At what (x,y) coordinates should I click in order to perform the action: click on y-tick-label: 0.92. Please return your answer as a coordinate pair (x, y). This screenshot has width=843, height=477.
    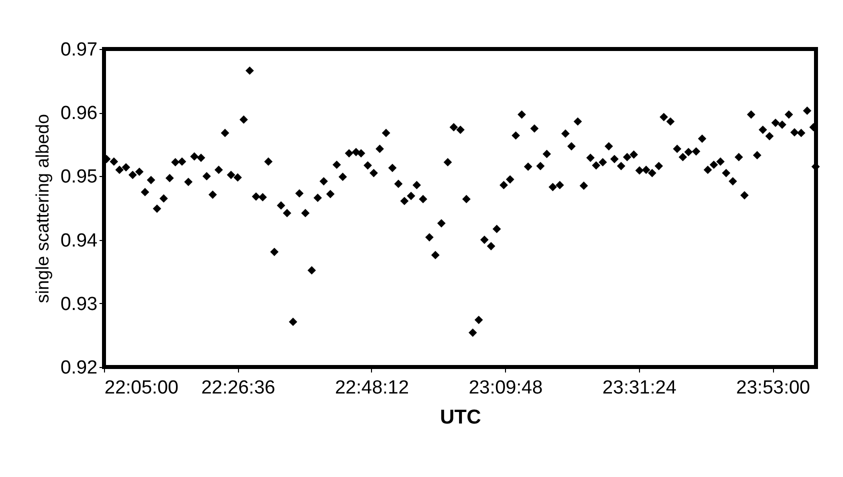
    Looking at the image, I should click on (79, 368).